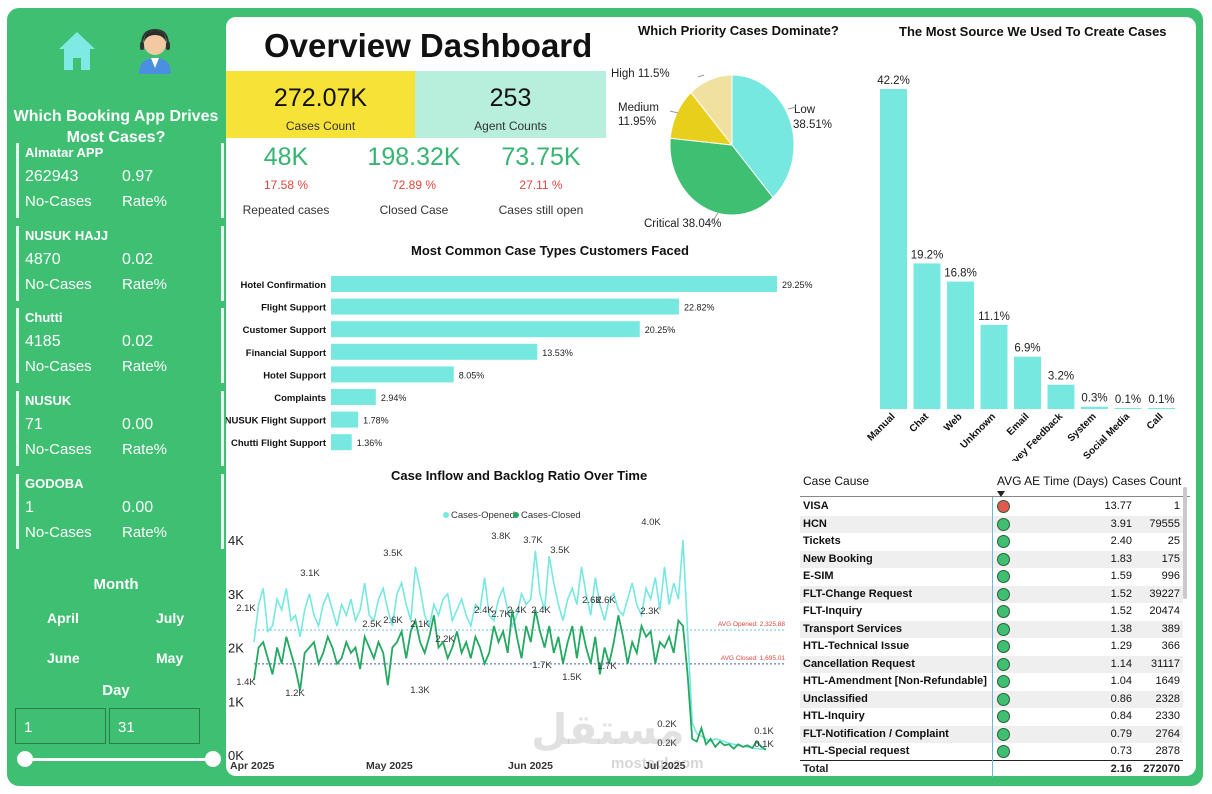 This screenshot has width=1212, height=794. I want to click on source-category-label: Email, so click(1018, 424).